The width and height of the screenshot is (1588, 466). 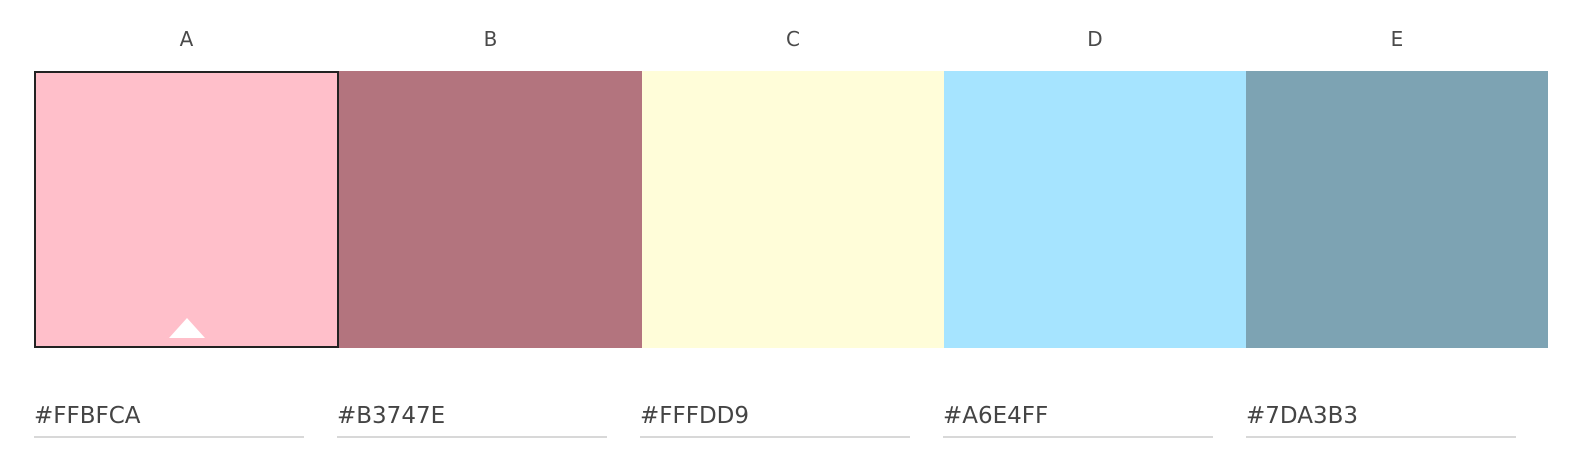 What do you see at coordinates (1078, 417) in the screenshot?
I see `hex-input-d` at bounding box center [1078, 417].